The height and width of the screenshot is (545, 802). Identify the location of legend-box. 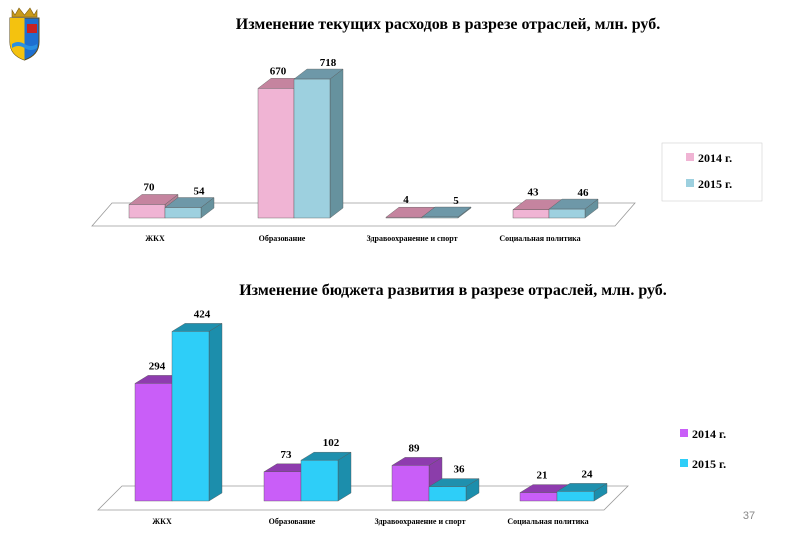
(712, 172).